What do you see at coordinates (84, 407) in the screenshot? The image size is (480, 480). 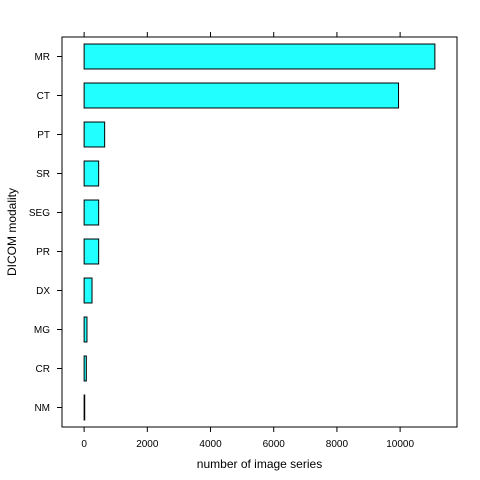 I see `bar-nm` at bounding box center [84, 407].